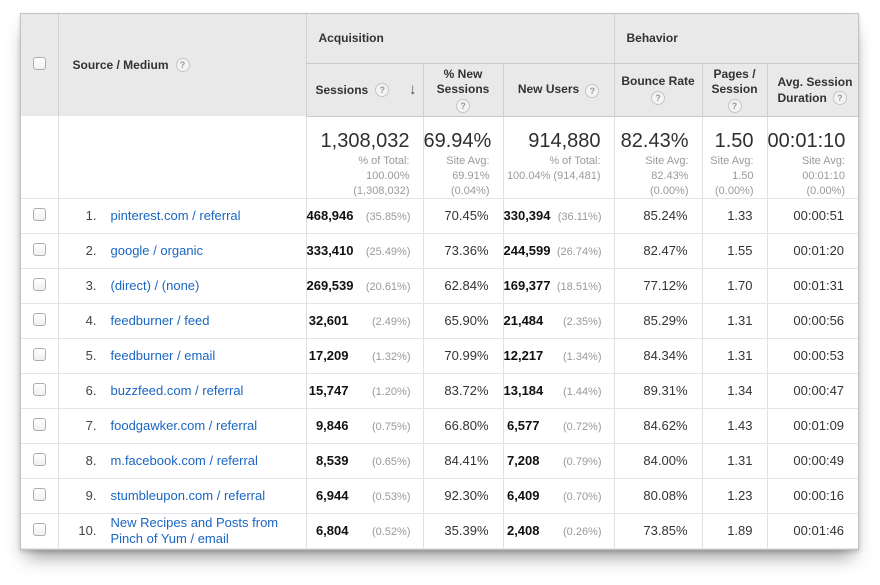 The width and height of the screenshot is (880, 585). What do you see at coordinates (364, 356) in the screenshot?
I see `sessions-cell: 17,209 (1.32%)` at bounding box center [364, 356].